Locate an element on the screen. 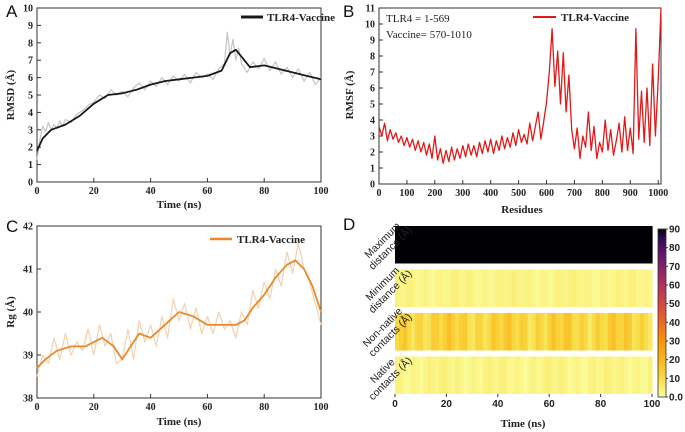 Image resolution: width=685 pixels, height=432 pixels. panel-b-y-tick-label: 5 is located at coordinates (372, 105).